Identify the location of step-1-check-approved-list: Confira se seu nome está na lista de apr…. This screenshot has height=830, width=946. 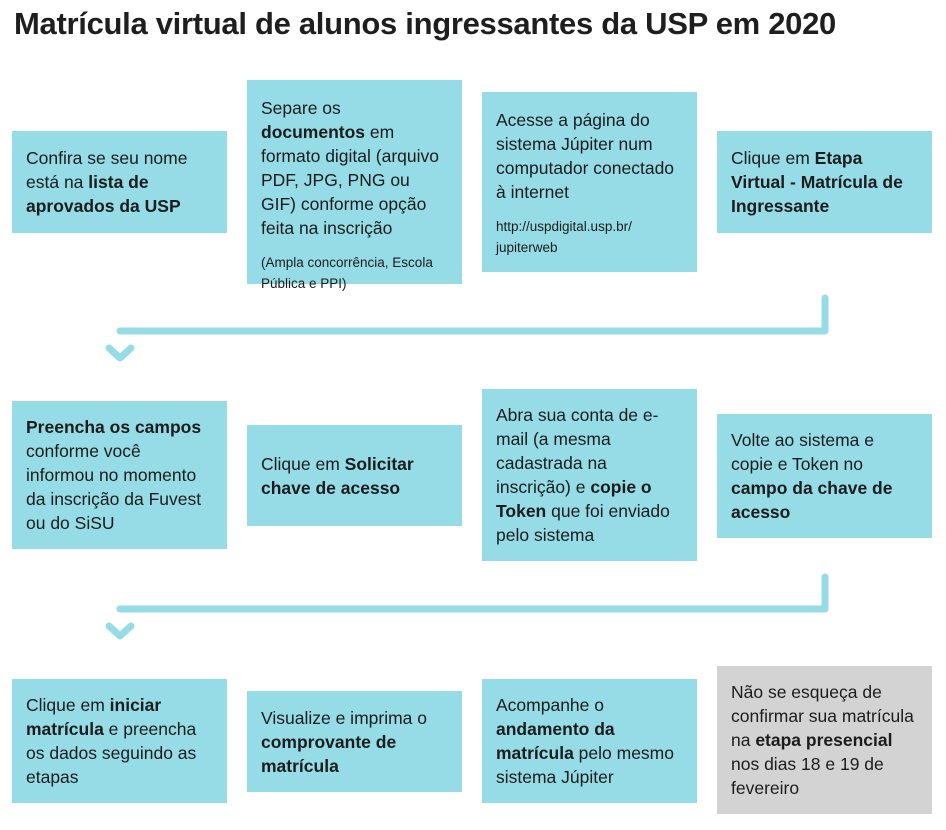
(119, 182).